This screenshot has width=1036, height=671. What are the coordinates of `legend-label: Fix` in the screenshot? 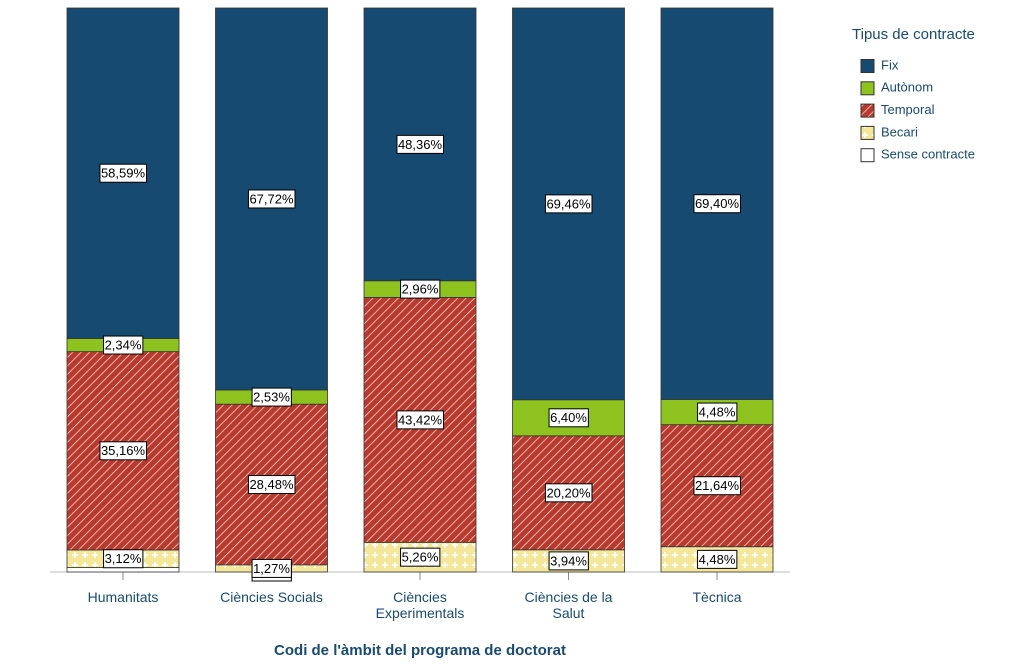 It's located at (890, 64).